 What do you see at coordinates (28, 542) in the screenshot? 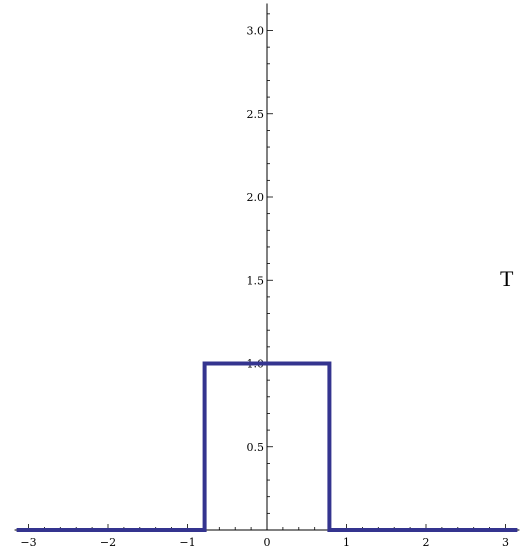
I see `x-tick-label: −3` at bounding box center [28, 542].